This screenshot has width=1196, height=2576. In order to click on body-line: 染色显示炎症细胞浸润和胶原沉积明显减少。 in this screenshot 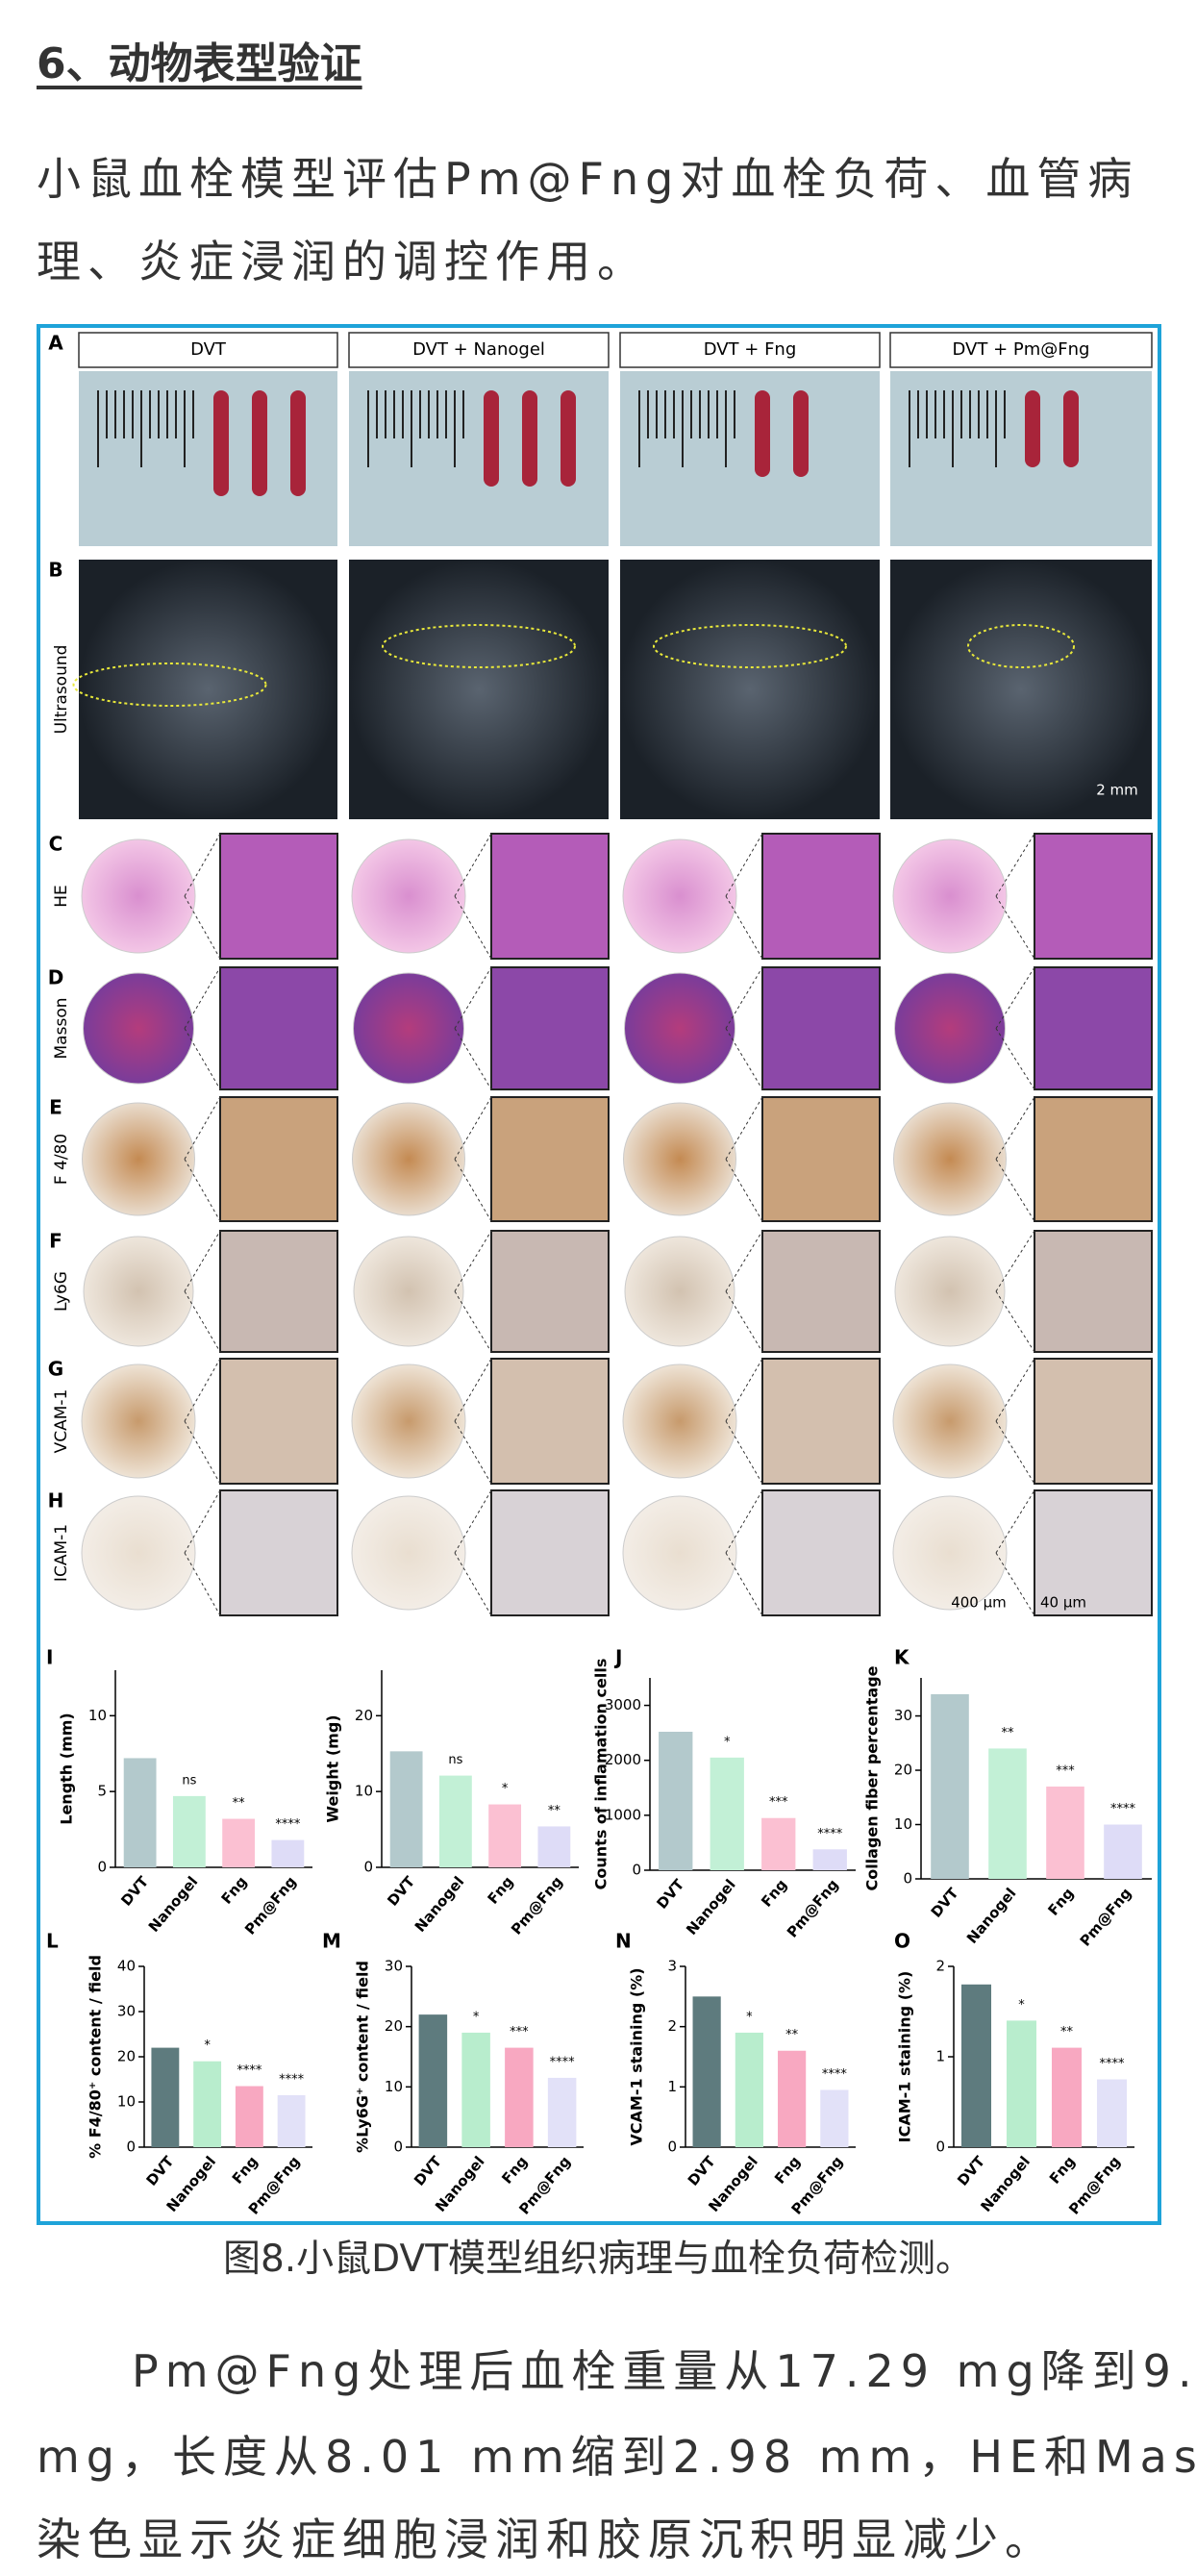, I will do `click(546, 2539)`.